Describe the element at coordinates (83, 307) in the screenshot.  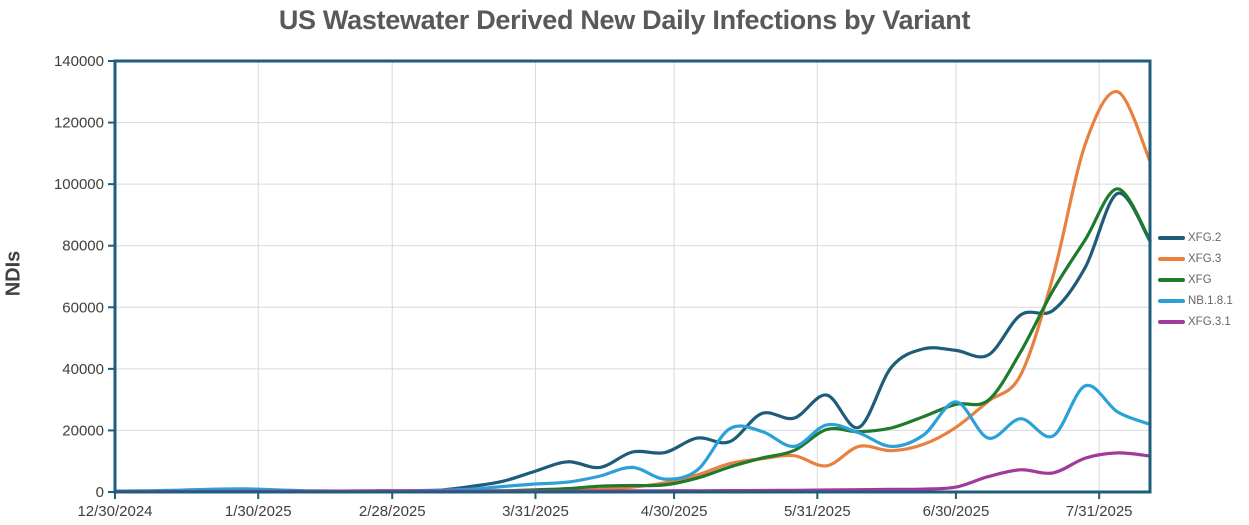
I see `y-tick-label: 60000` at that location.